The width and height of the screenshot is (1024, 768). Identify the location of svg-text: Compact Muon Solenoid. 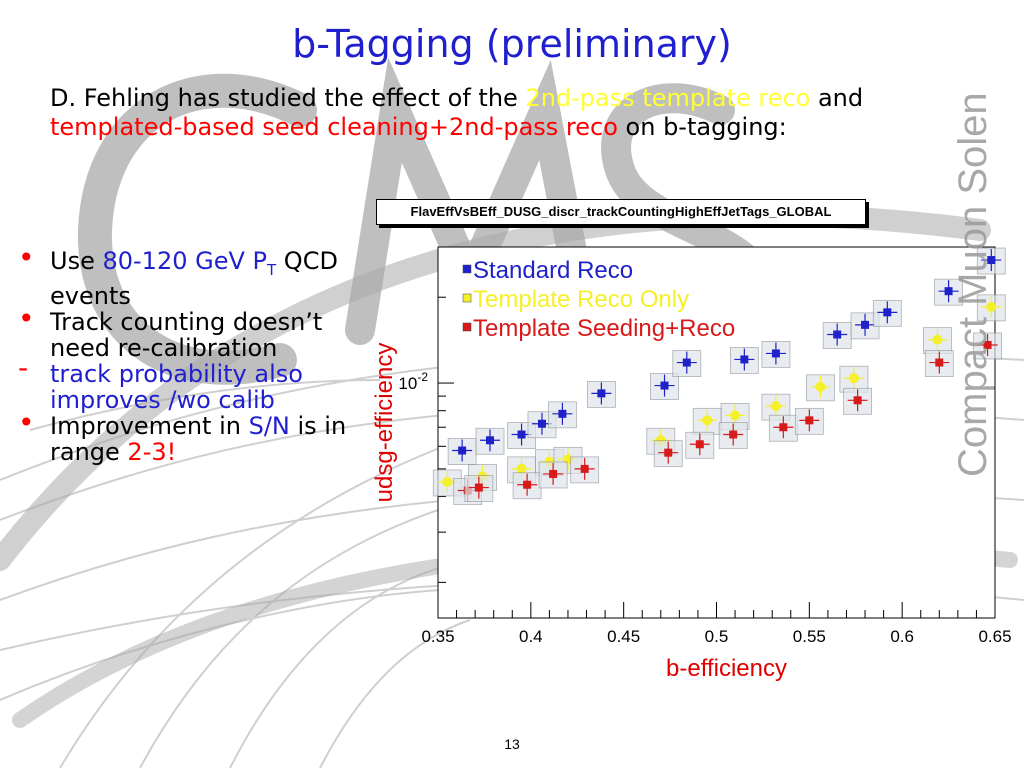
(973, 284).